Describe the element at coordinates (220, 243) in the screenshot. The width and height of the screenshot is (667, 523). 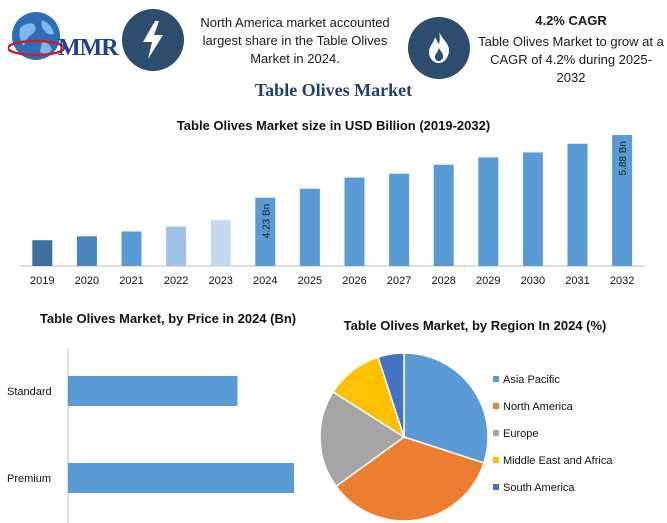
I see `bar-2023` at that location.